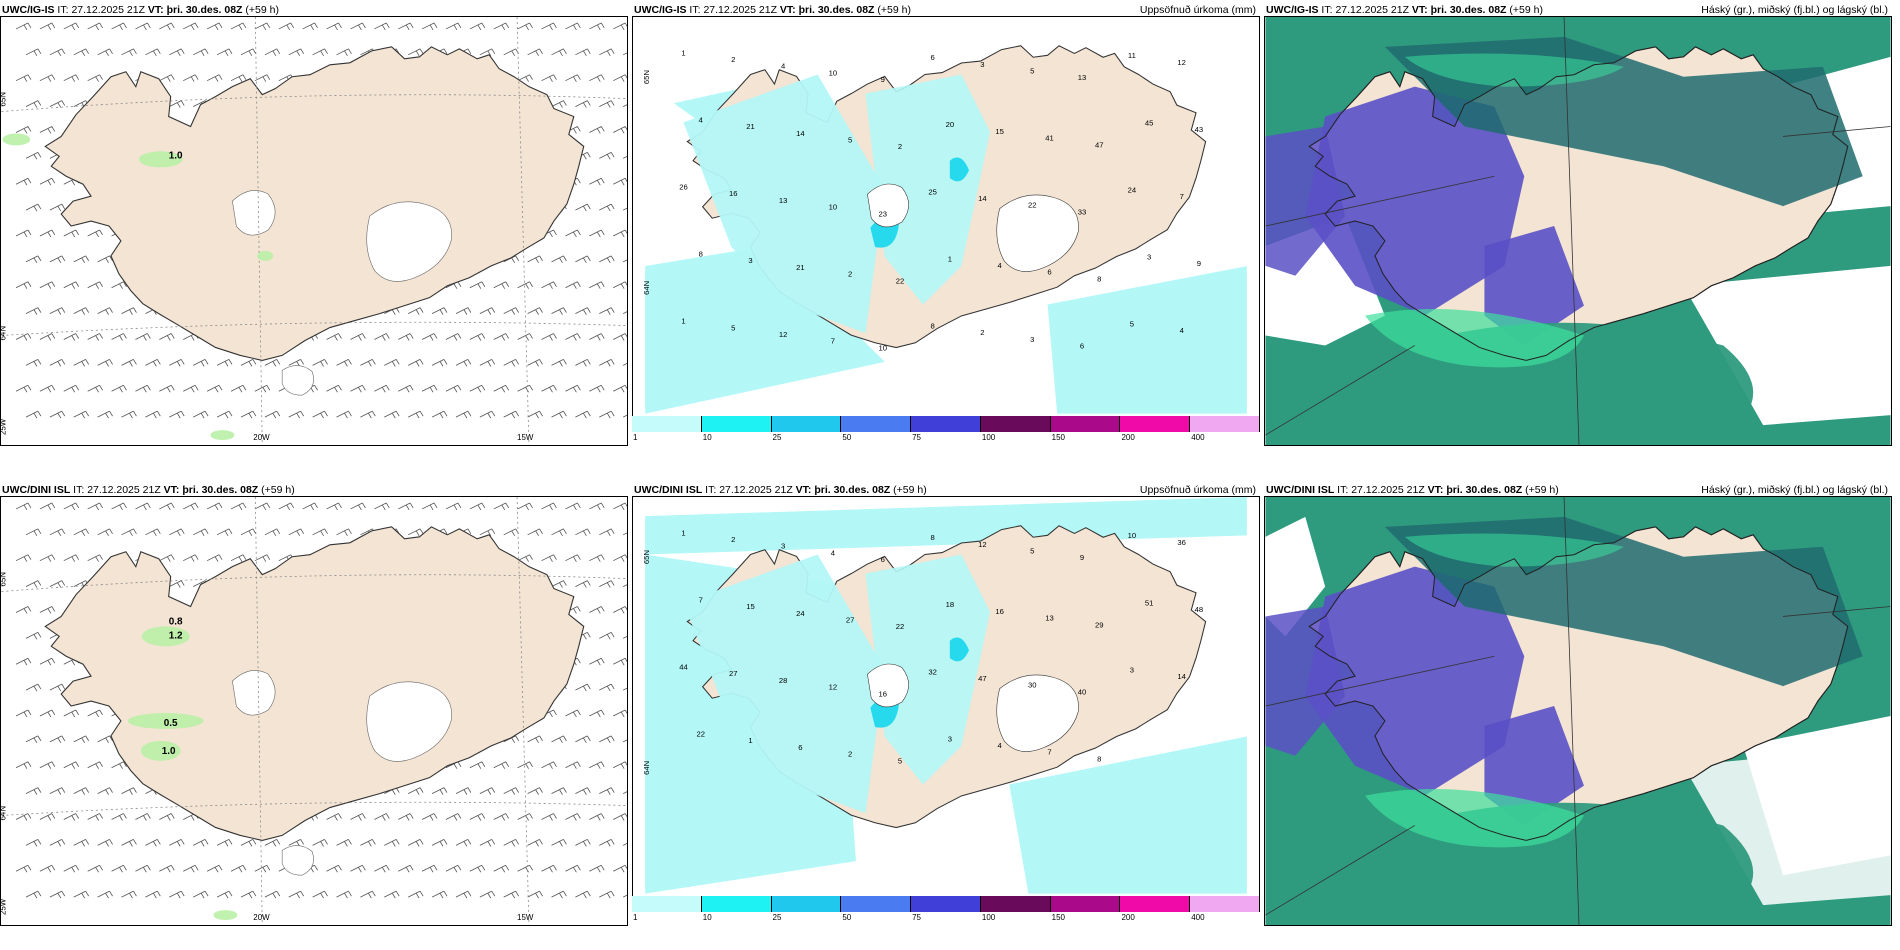 The height and width of the screenshot is (950, 1900). What do you see at coordinates (1149, 602) in the screenshot?
I see `precip-value-label: 51` at bounding box center [1149, 602].